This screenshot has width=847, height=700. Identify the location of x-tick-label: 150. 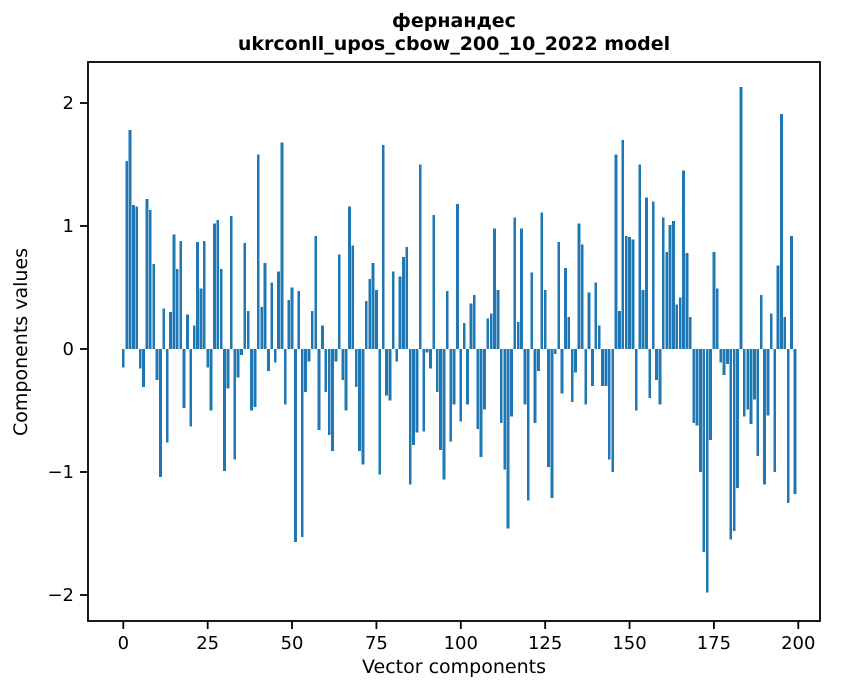
(629, 643).